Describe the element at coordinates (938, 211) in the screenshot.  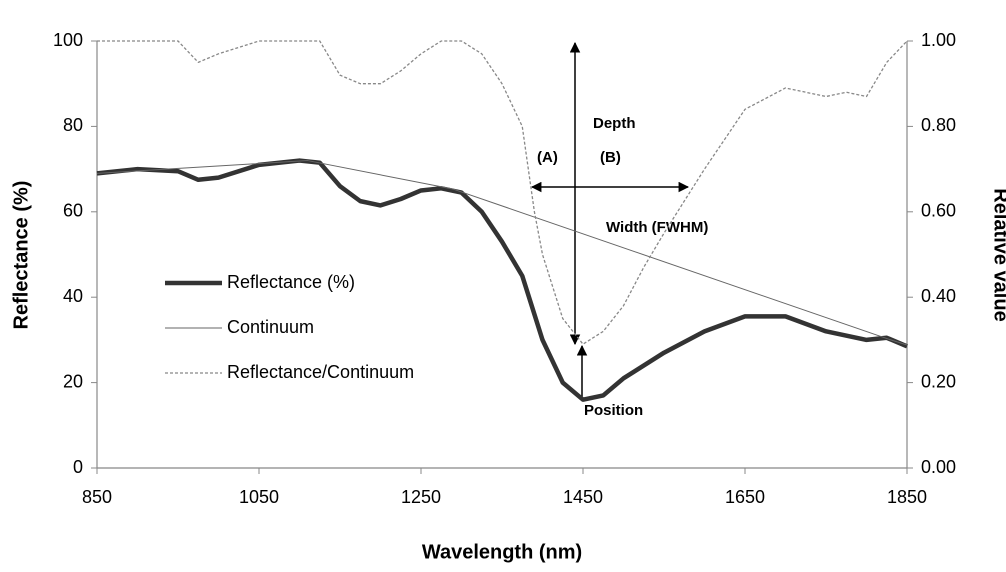
I see `y2-tick-label: 0.60` at that location.